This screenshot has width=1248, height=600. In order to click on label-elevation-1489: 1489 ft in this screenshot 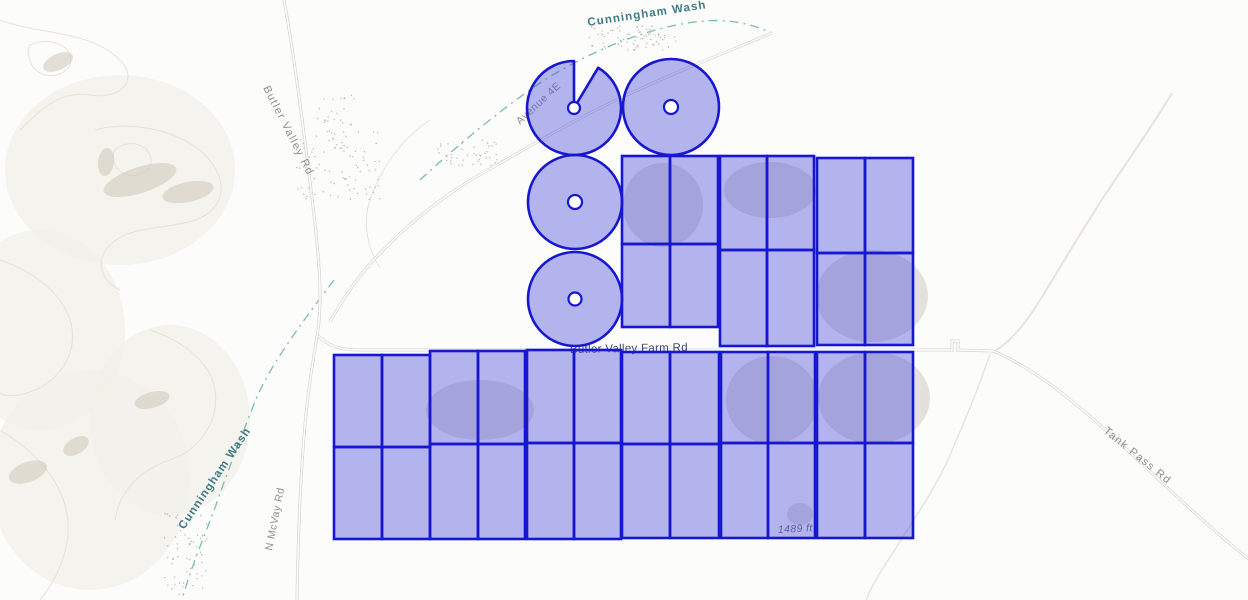, I will do `click(796, 529)`.